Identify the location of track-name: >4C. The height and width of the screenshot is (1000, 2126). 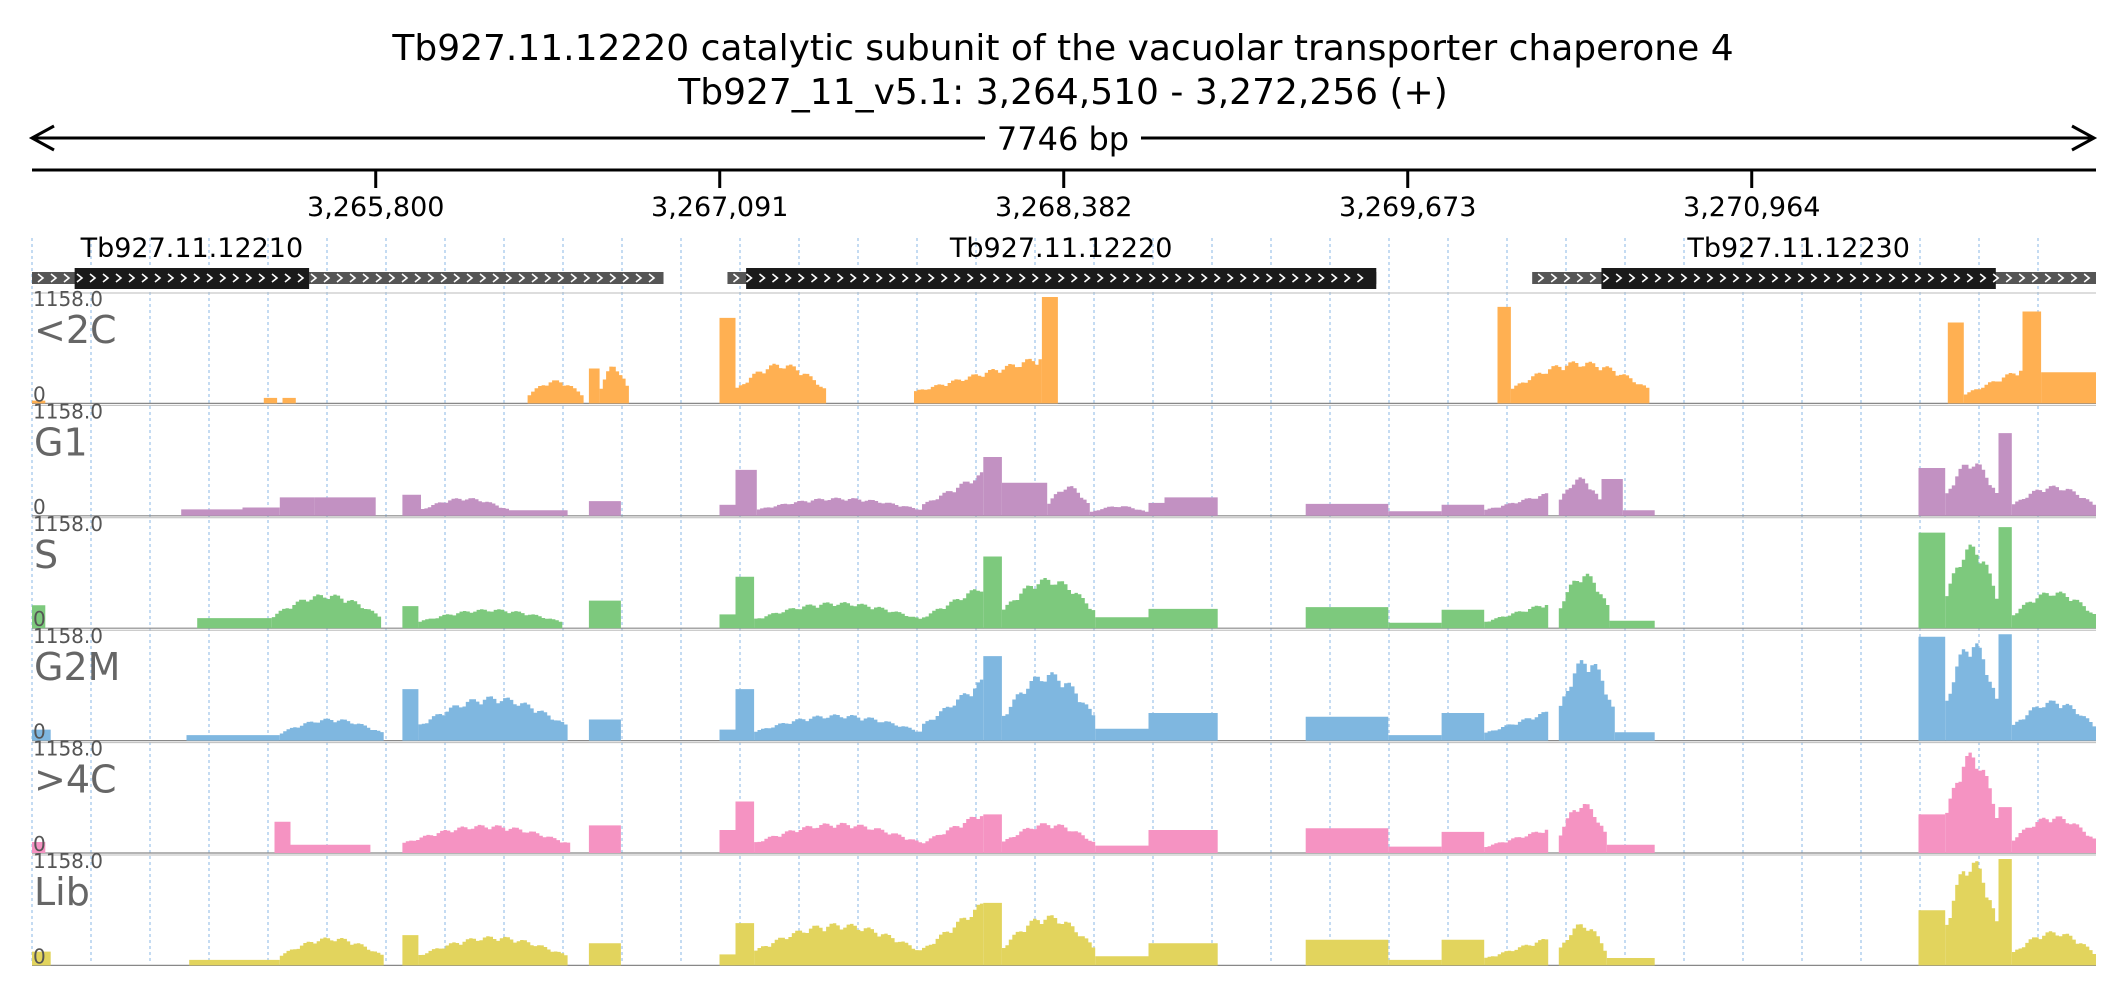
(75, 780).